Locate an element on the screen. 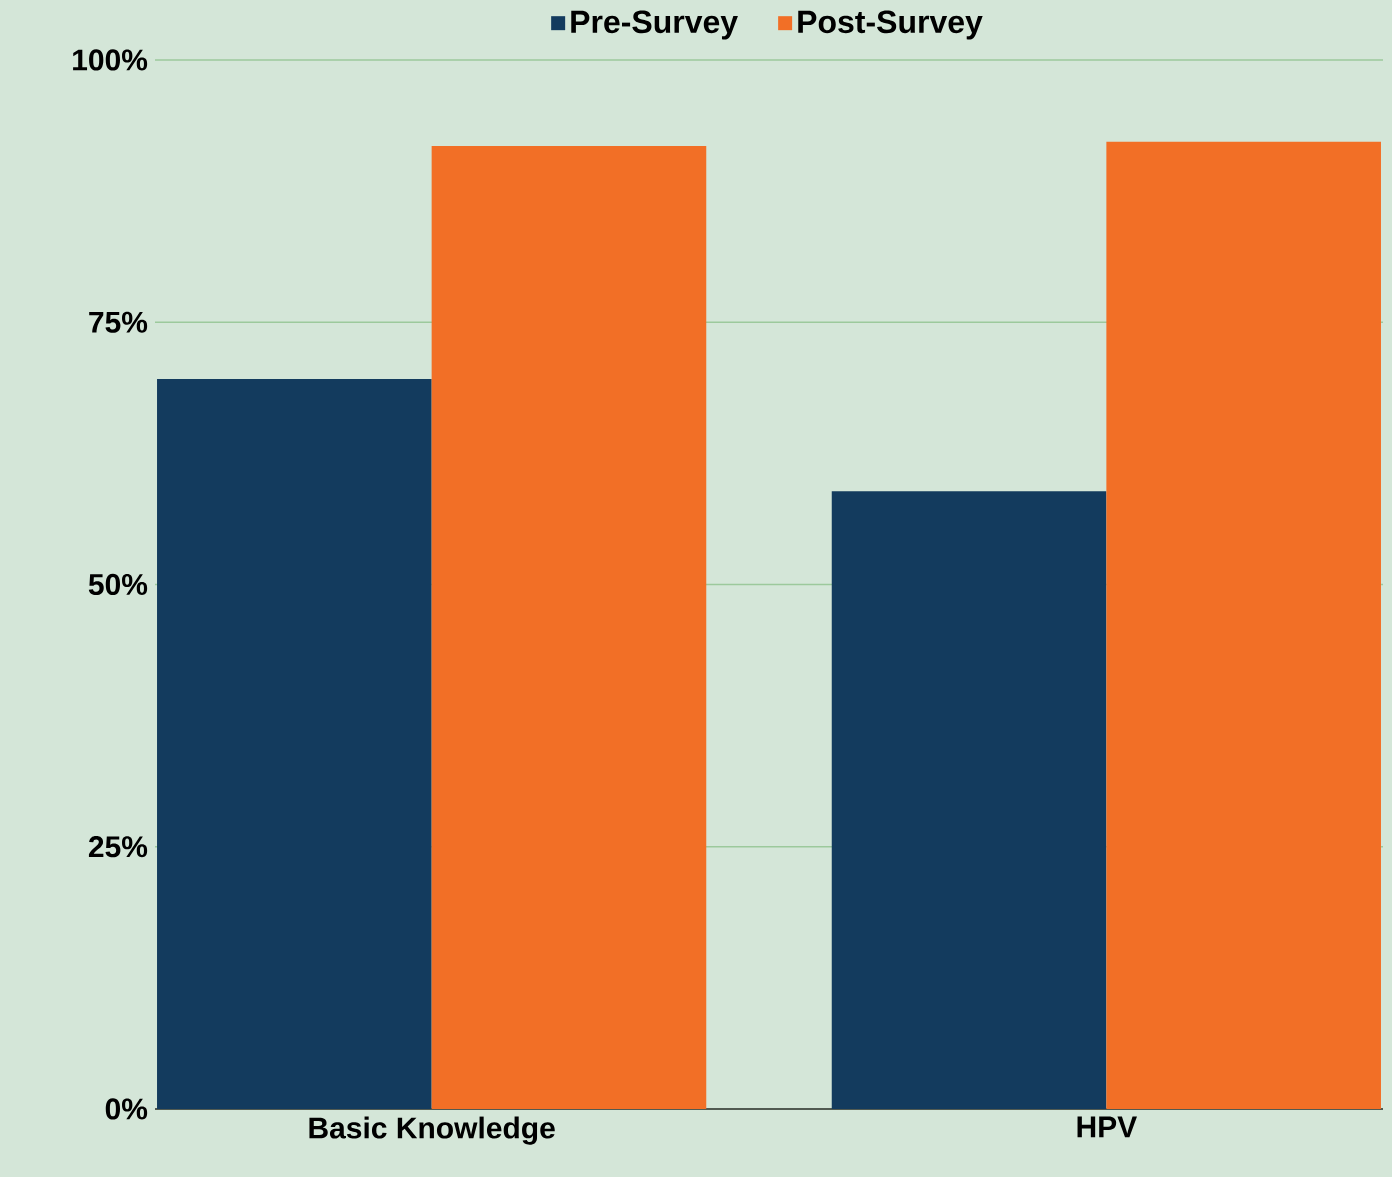  y-tick-label: 50% is located at coordinates (118, 584).